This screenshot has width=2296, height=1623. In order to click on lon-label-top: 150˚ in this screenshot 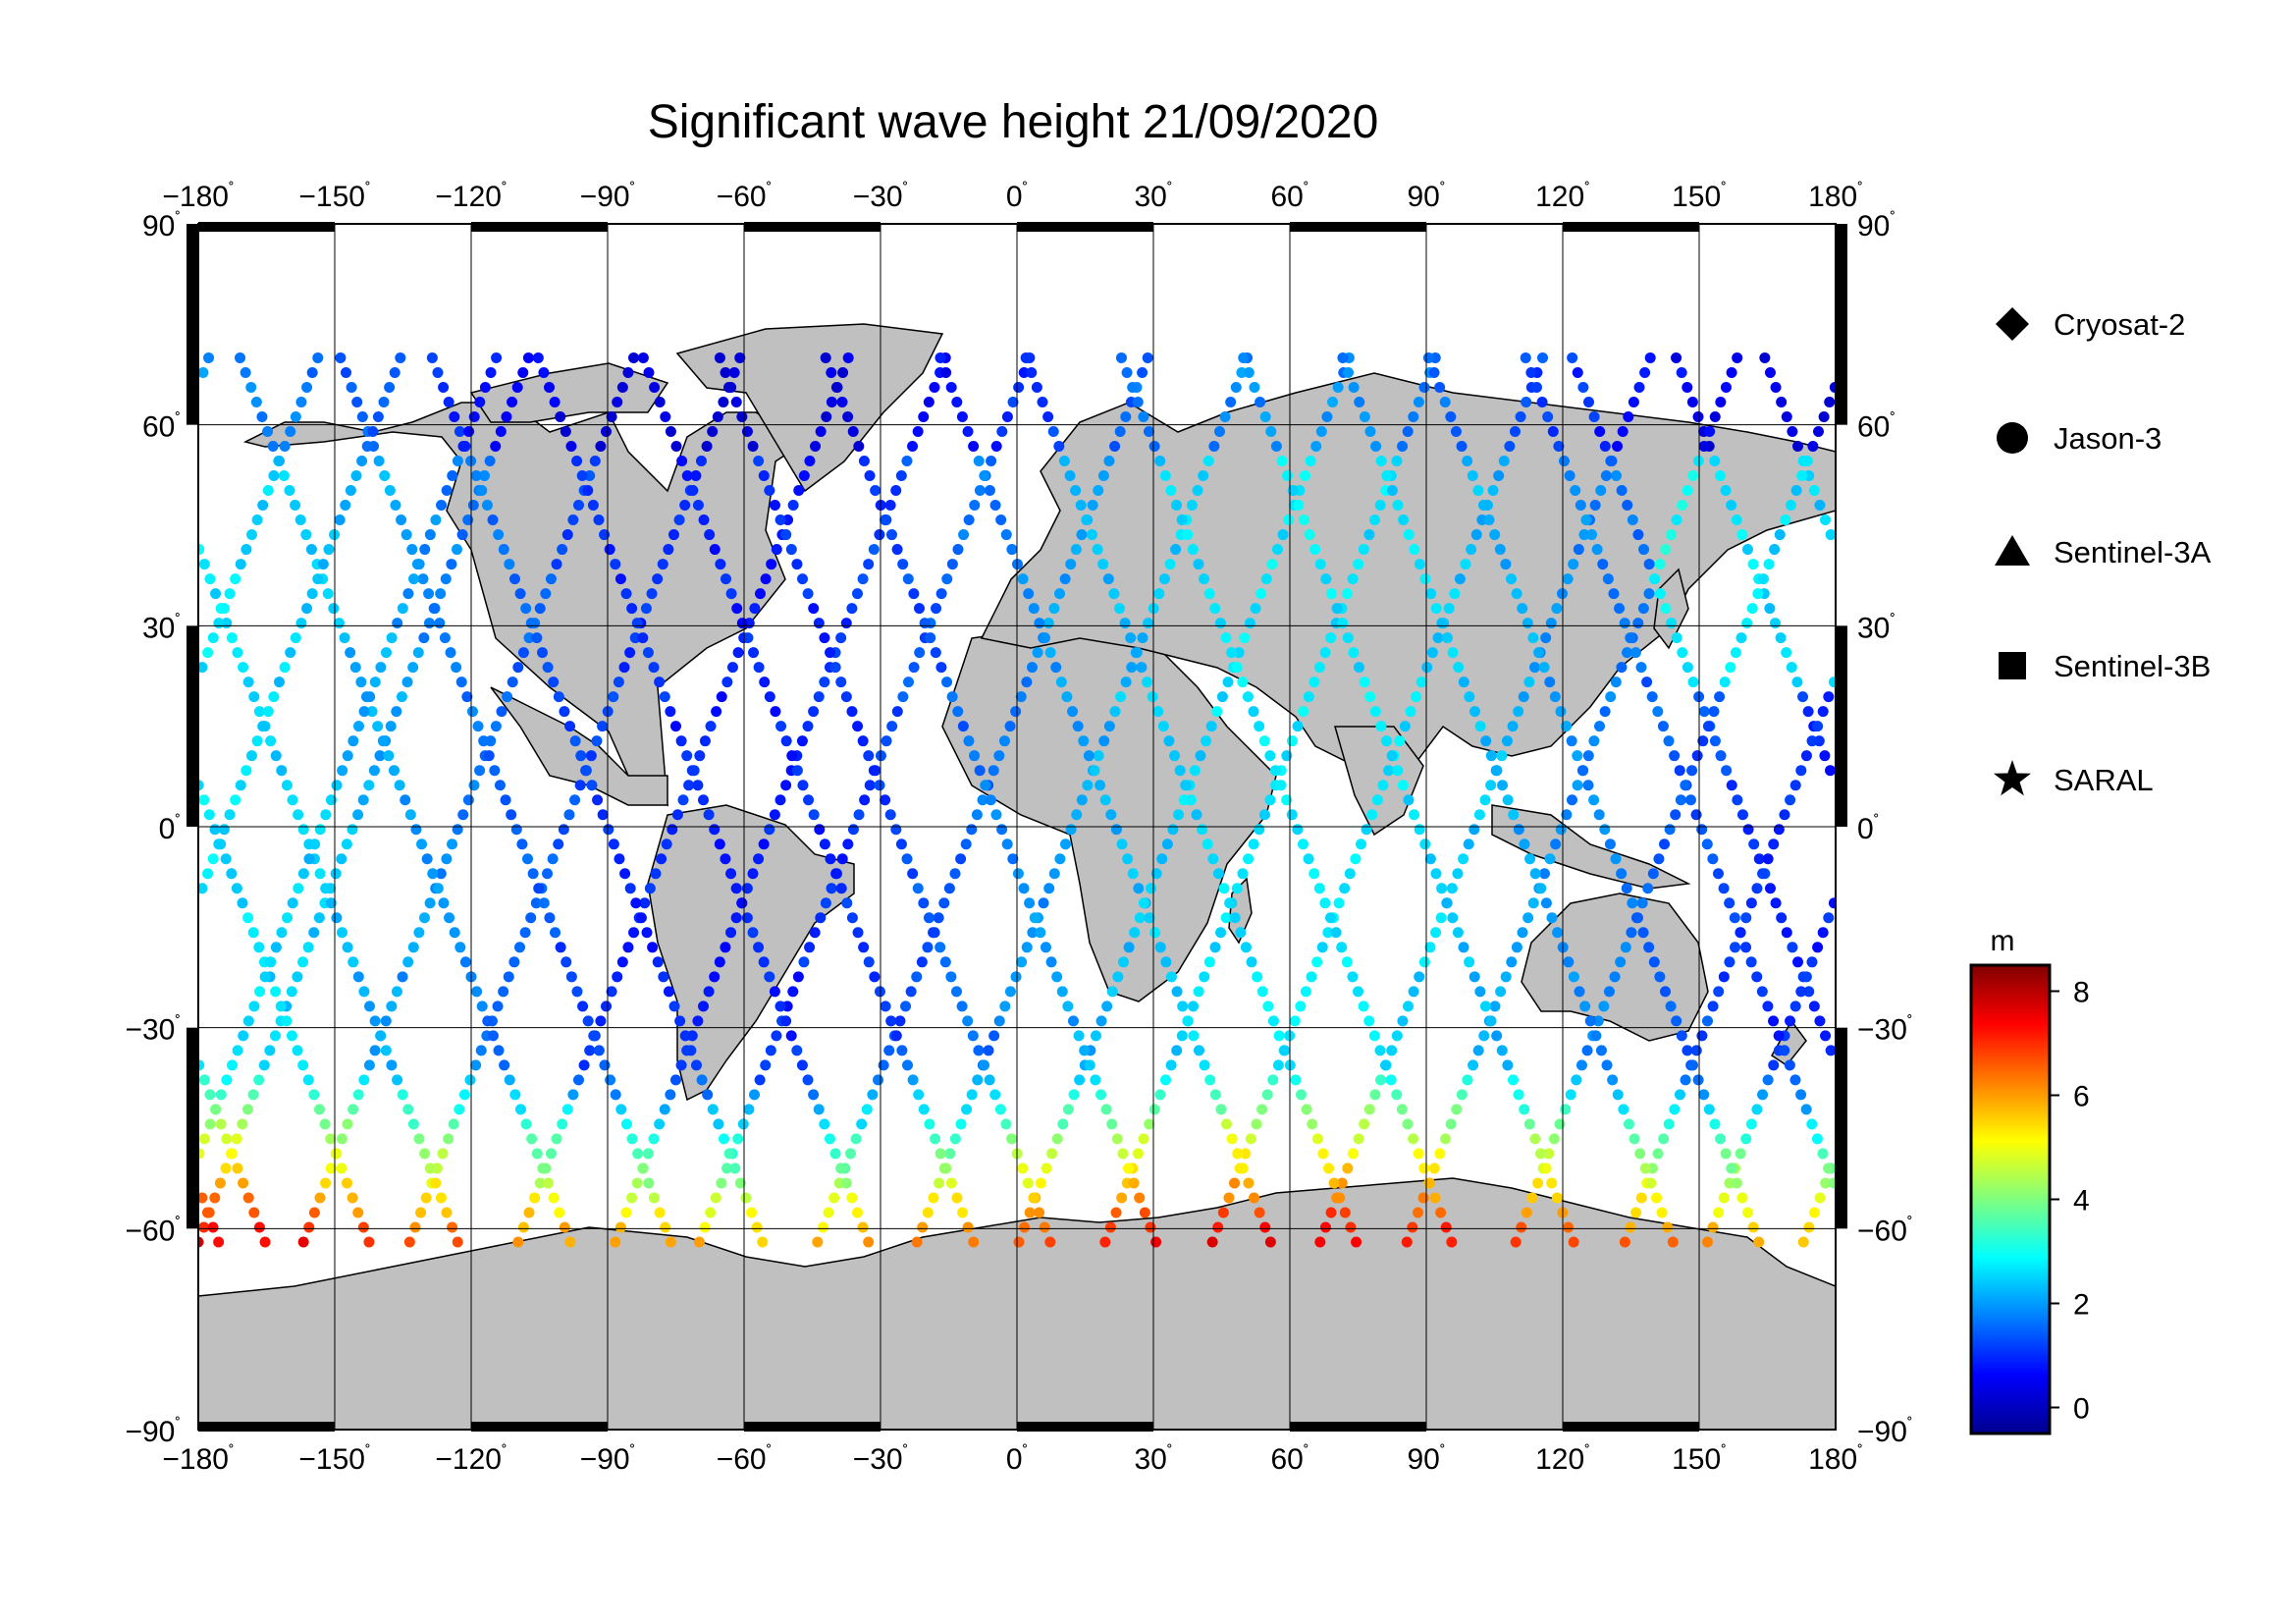, I will do `click(1699, 197)`.